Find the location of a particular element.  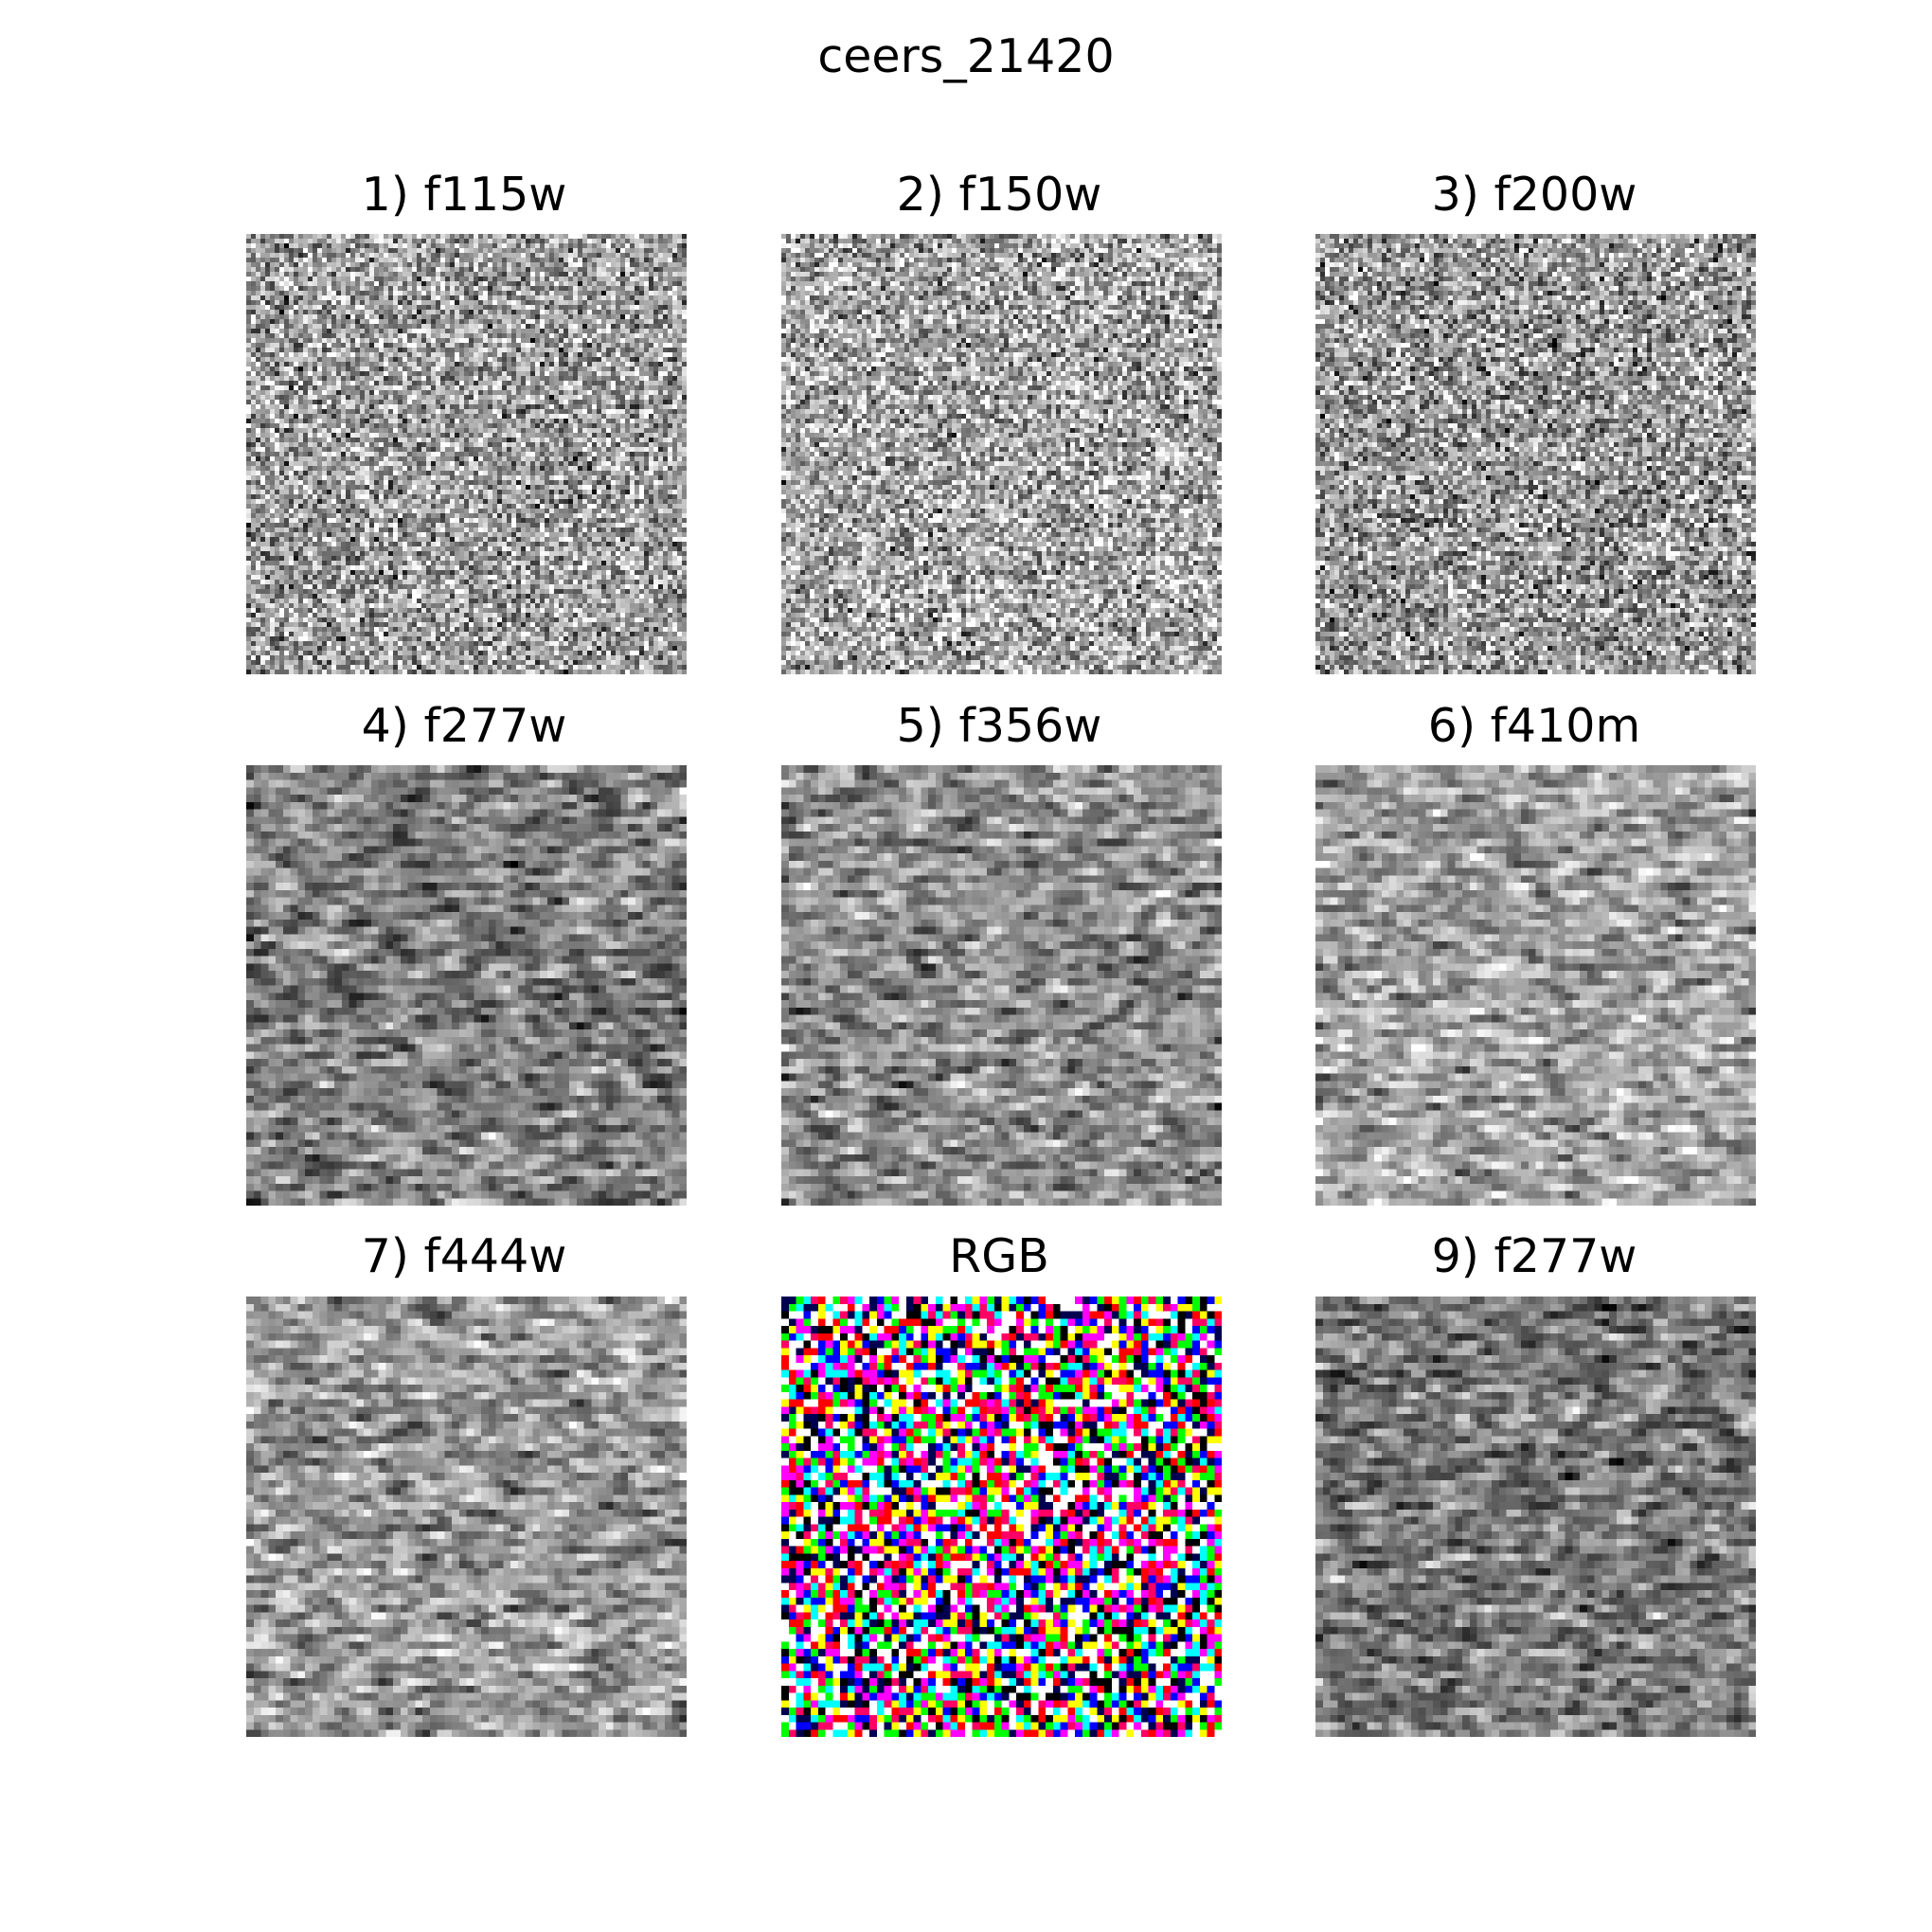

figure-title: ceers_21420 is located at coordinates (966, 56).